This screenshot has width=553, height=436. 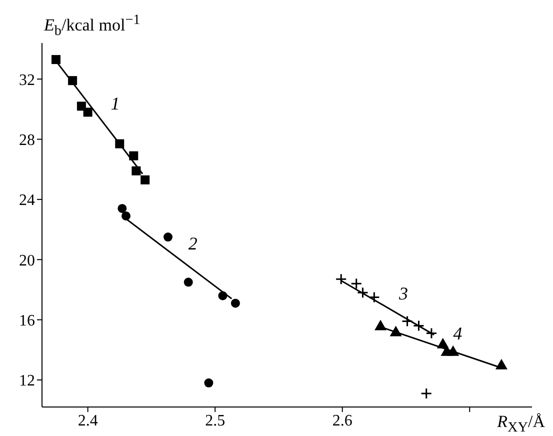 What do you see at coordinates (457, 334) in the screenshot?
I see `annotation: 4` at bounding box center [457, 334].